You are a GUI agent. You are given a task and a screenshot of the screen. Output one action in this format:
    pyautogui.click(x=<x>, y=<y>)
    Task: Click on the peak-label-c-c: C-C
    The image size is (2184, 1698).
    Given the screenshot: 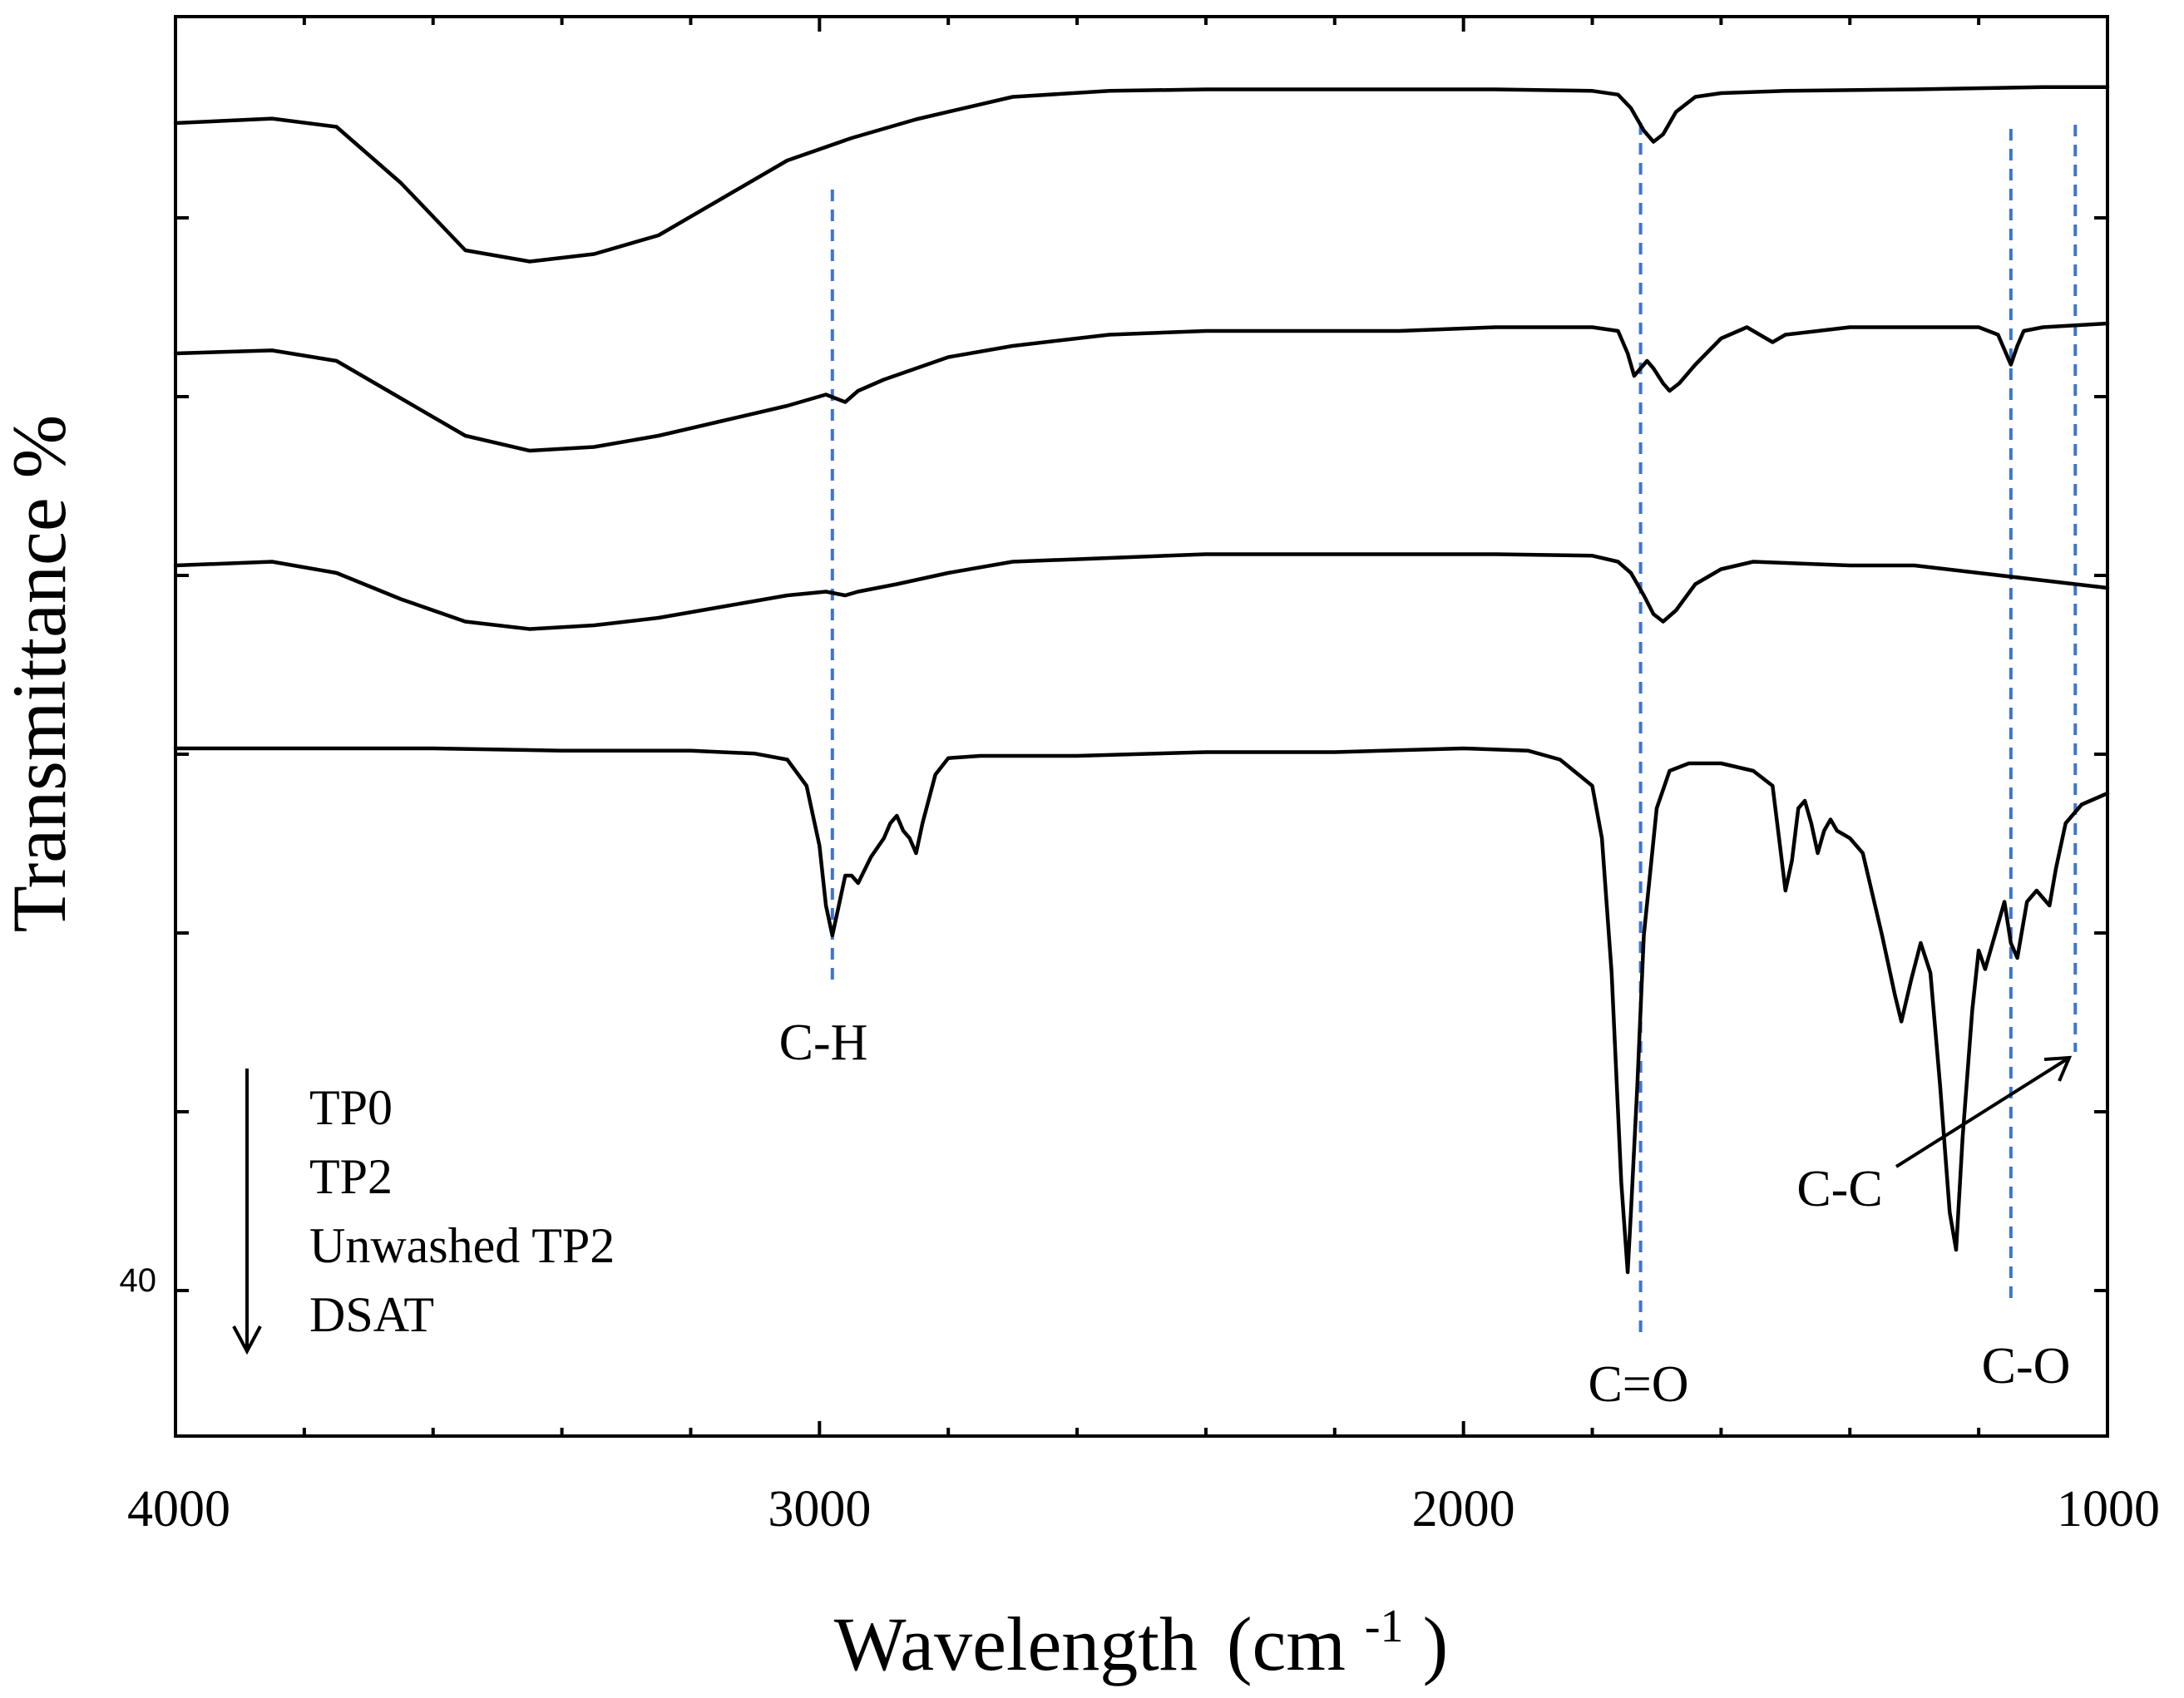 What is the action you would take?
    pyautogui.click(x=1839, y=1189)
    